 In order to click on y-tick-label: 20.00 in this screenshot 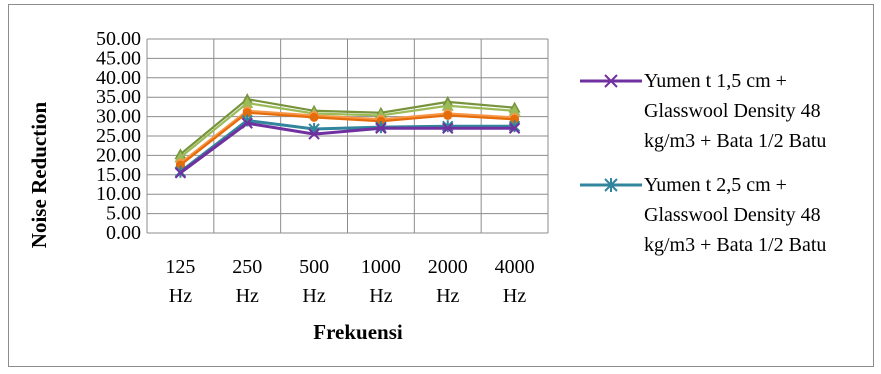, I will do `click(118, 155)`.